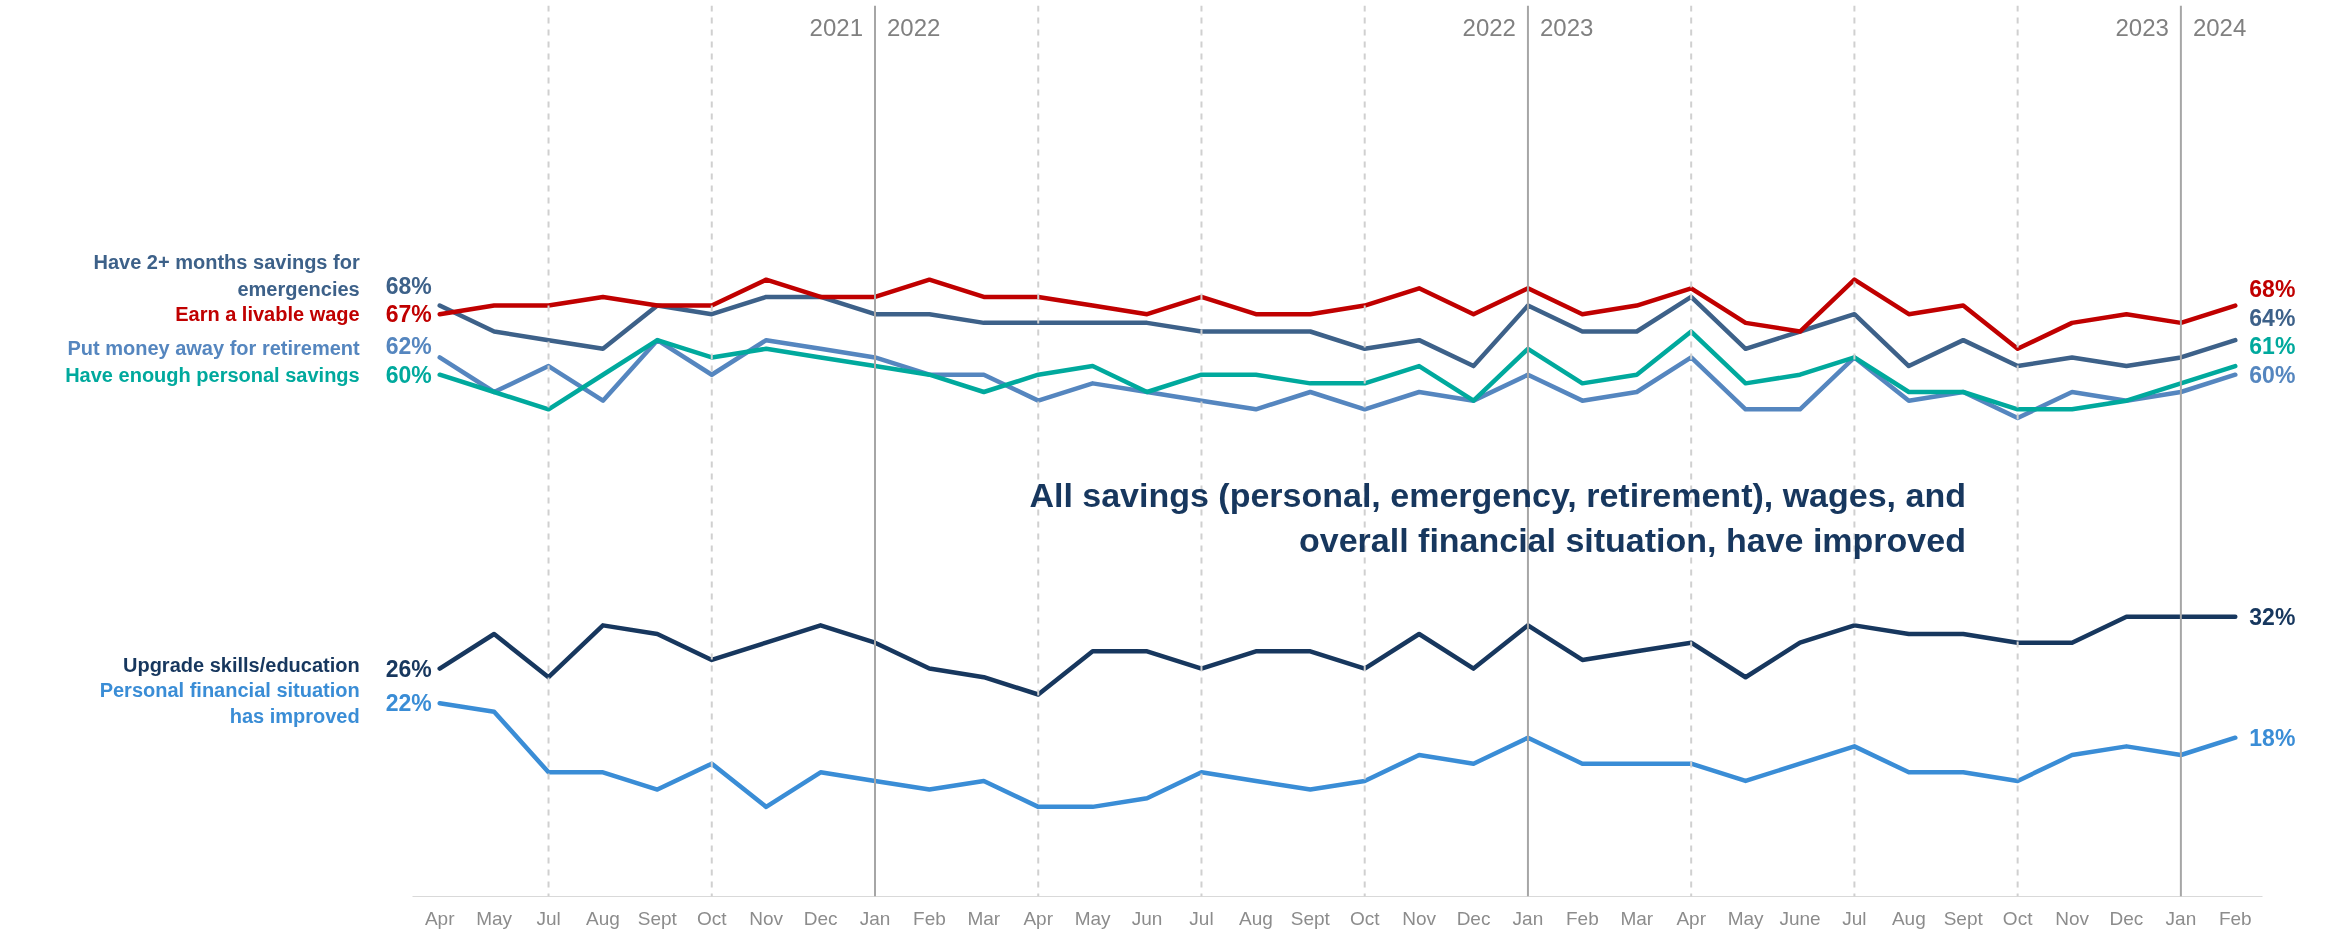 This screenshot has width=2349, height=939. What do you see at coordinates (241, 664) in the screenshot?
I see `text: Upgrade skills/education` at bounding box center [241, 664].